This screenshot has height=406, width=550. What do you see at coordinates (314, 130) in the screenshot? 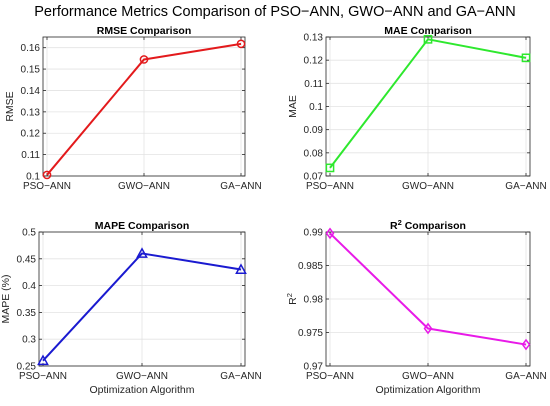
I see `y-tick-label: 0.09` at bounding box center [314, 130].